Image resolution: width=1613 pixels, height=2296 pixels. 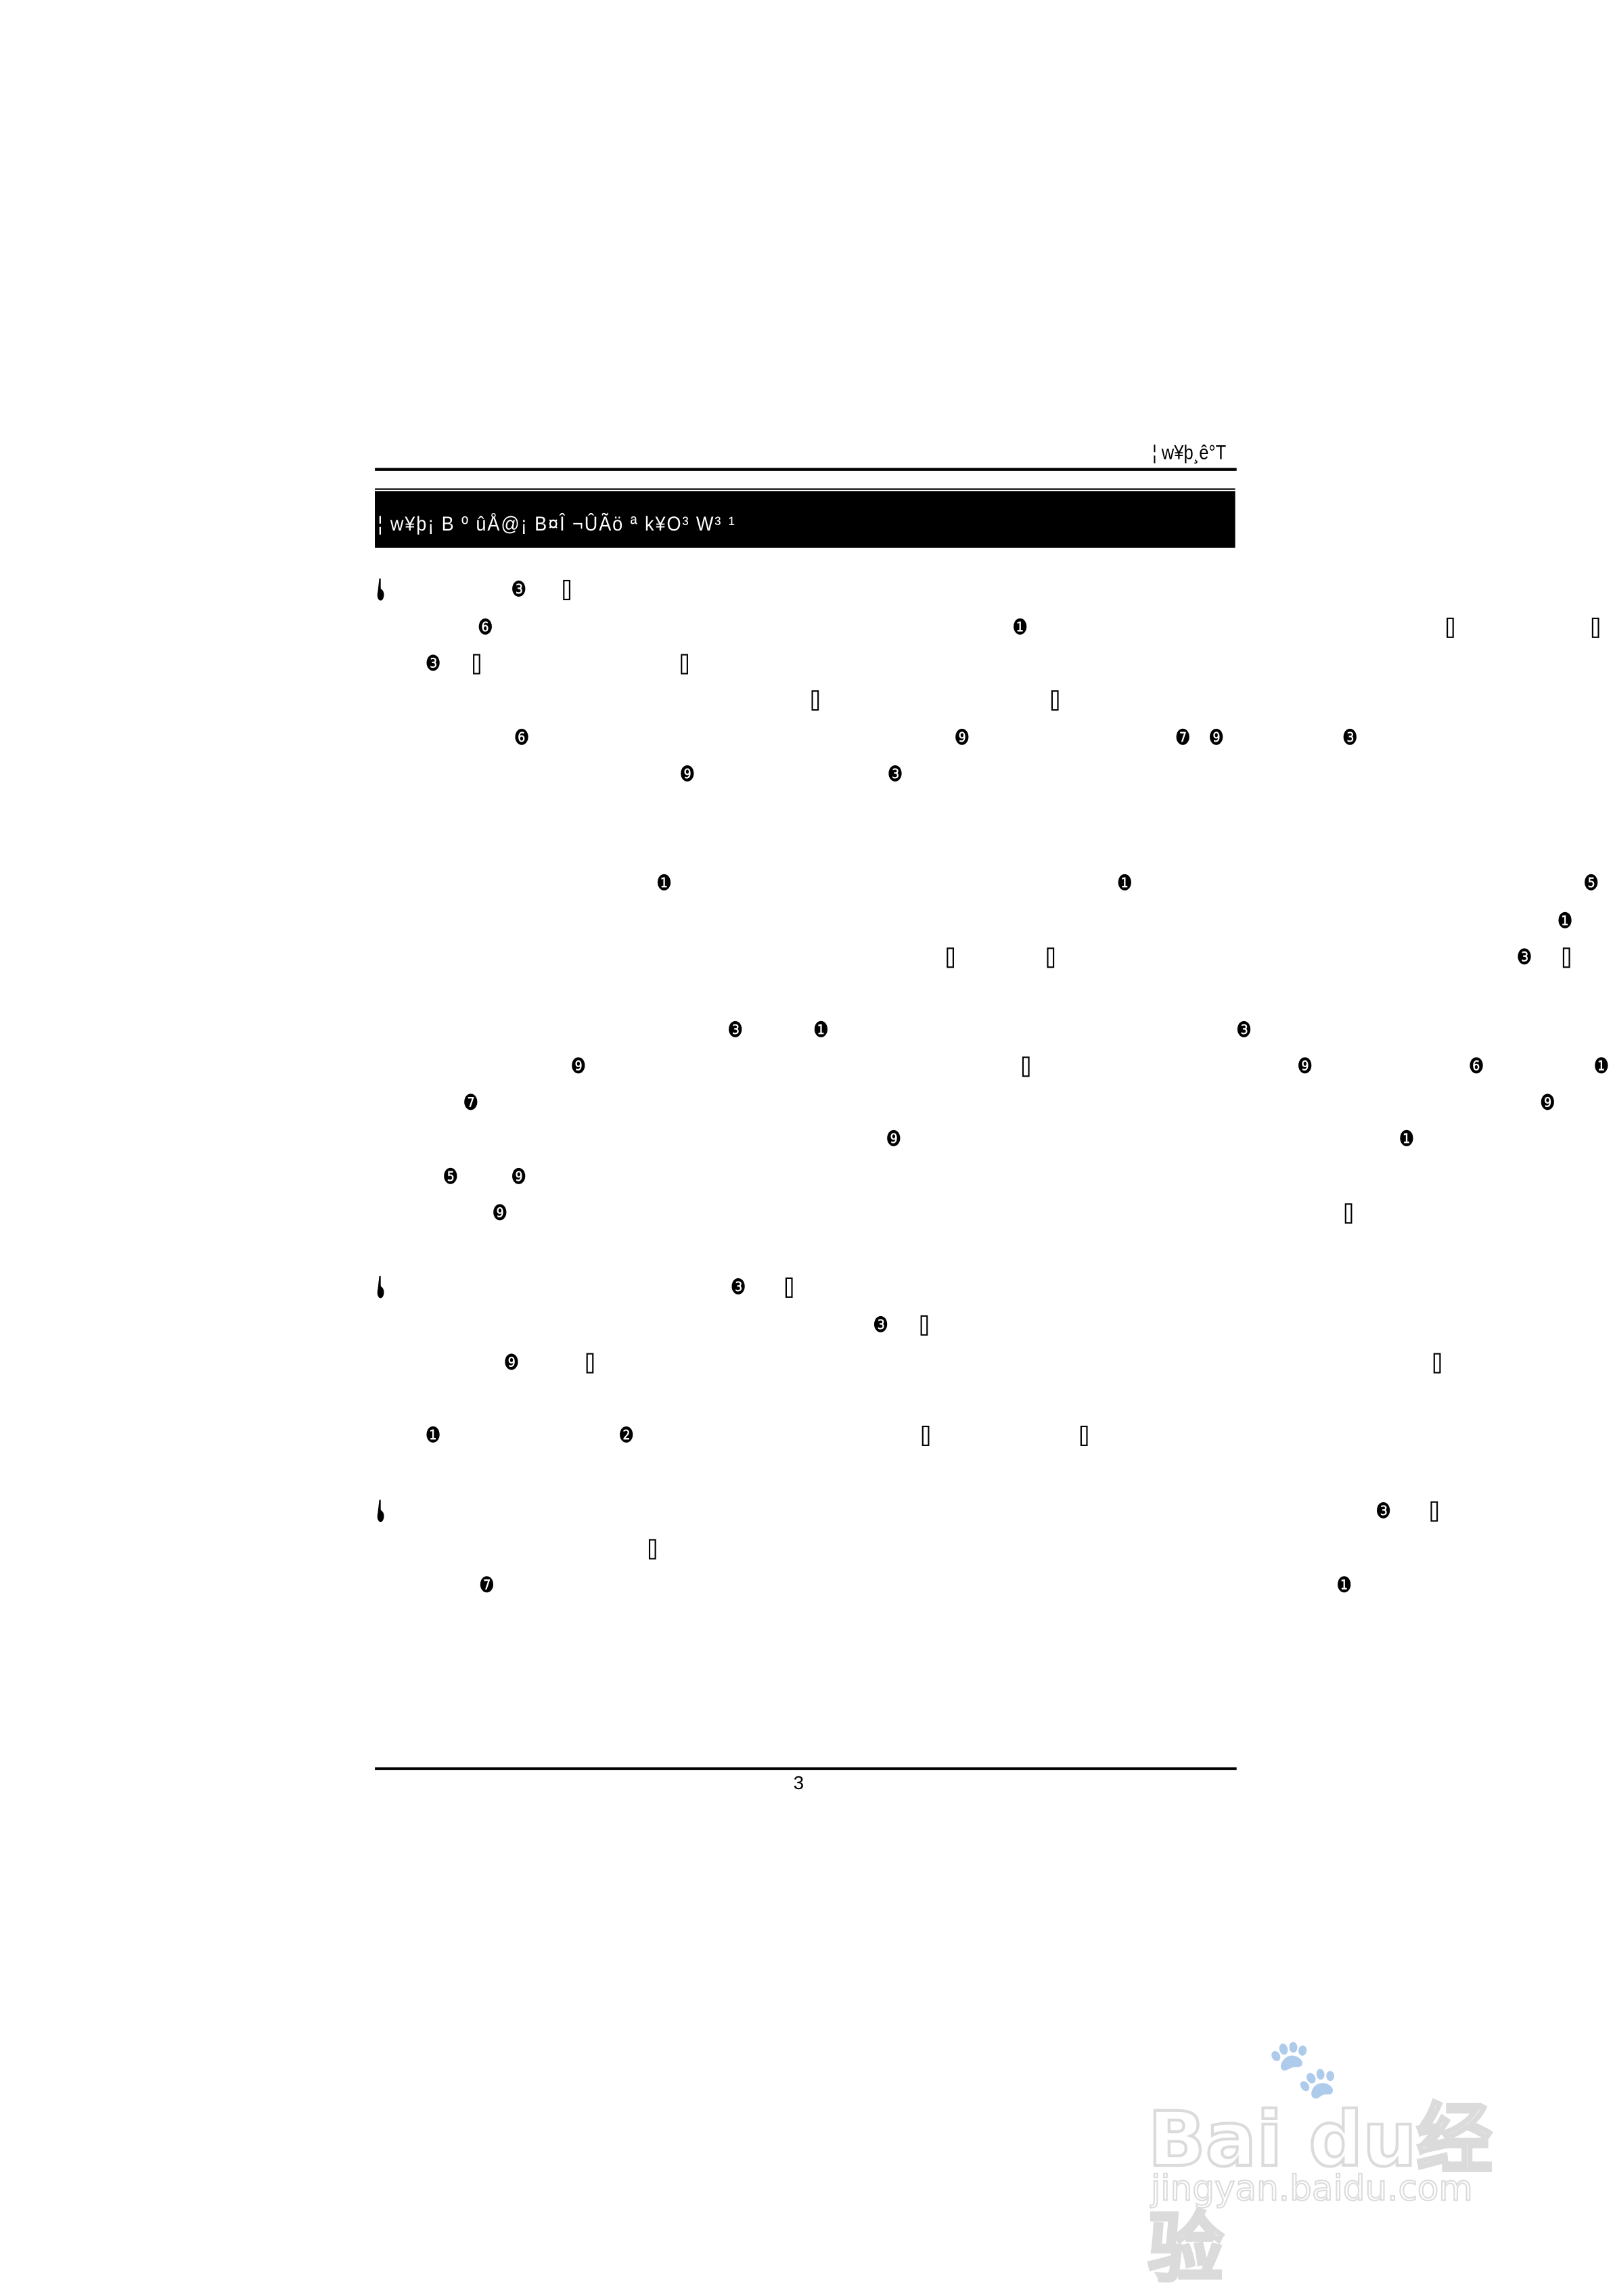 What do you see at coordinates (1303, 2070) in the screenshot?
I see `paw-icon: 🐾` at bounding box center [1303, 2070].